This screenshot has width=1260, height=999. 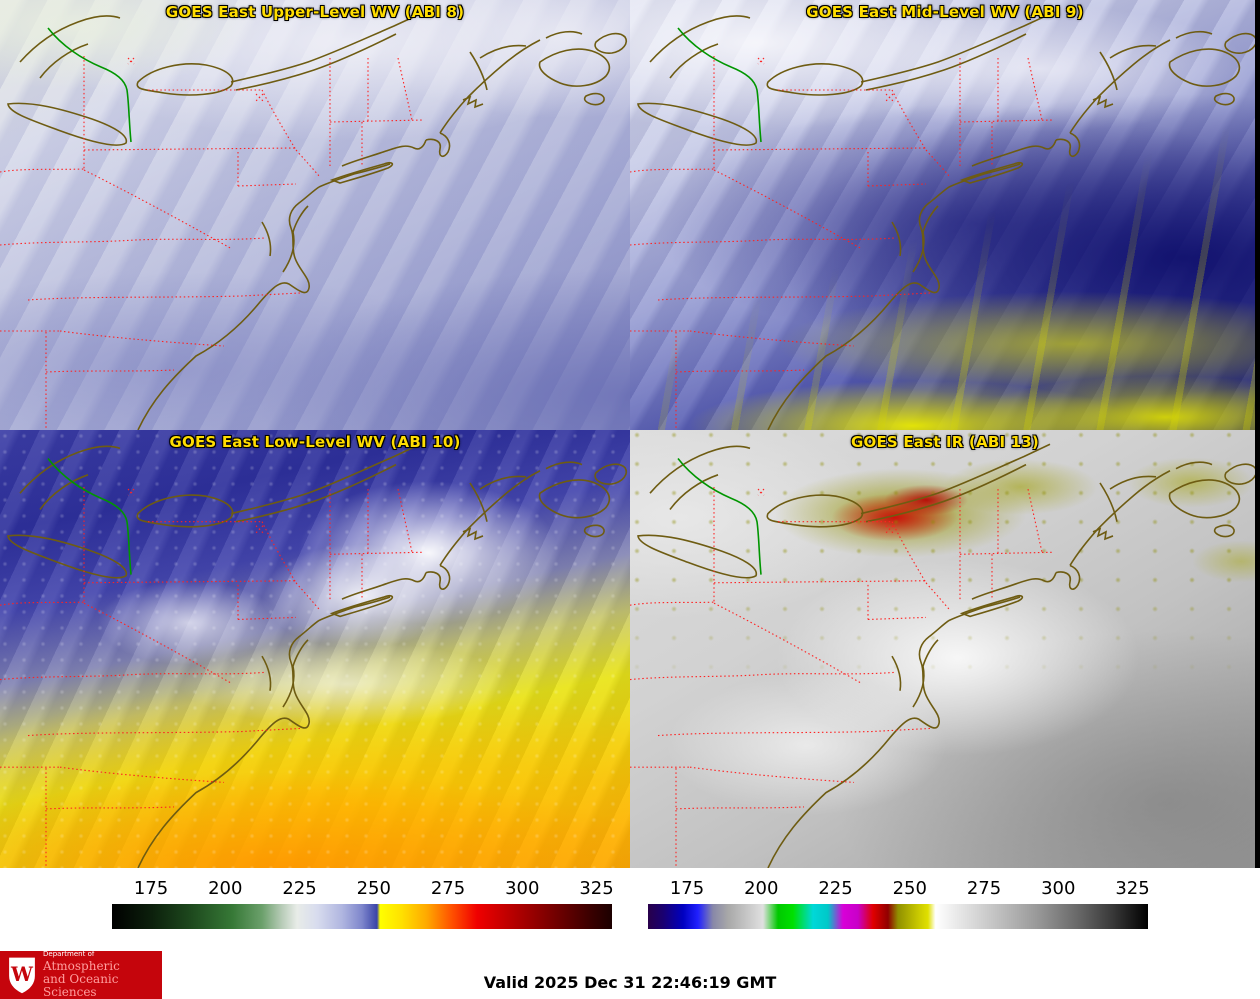 What do you see at coordinates (945, 12) in the screenshot?
I see `panel-title-abi9: GOES East Mid-Level WV (ABI 9)` at bounding box center [945, 12].